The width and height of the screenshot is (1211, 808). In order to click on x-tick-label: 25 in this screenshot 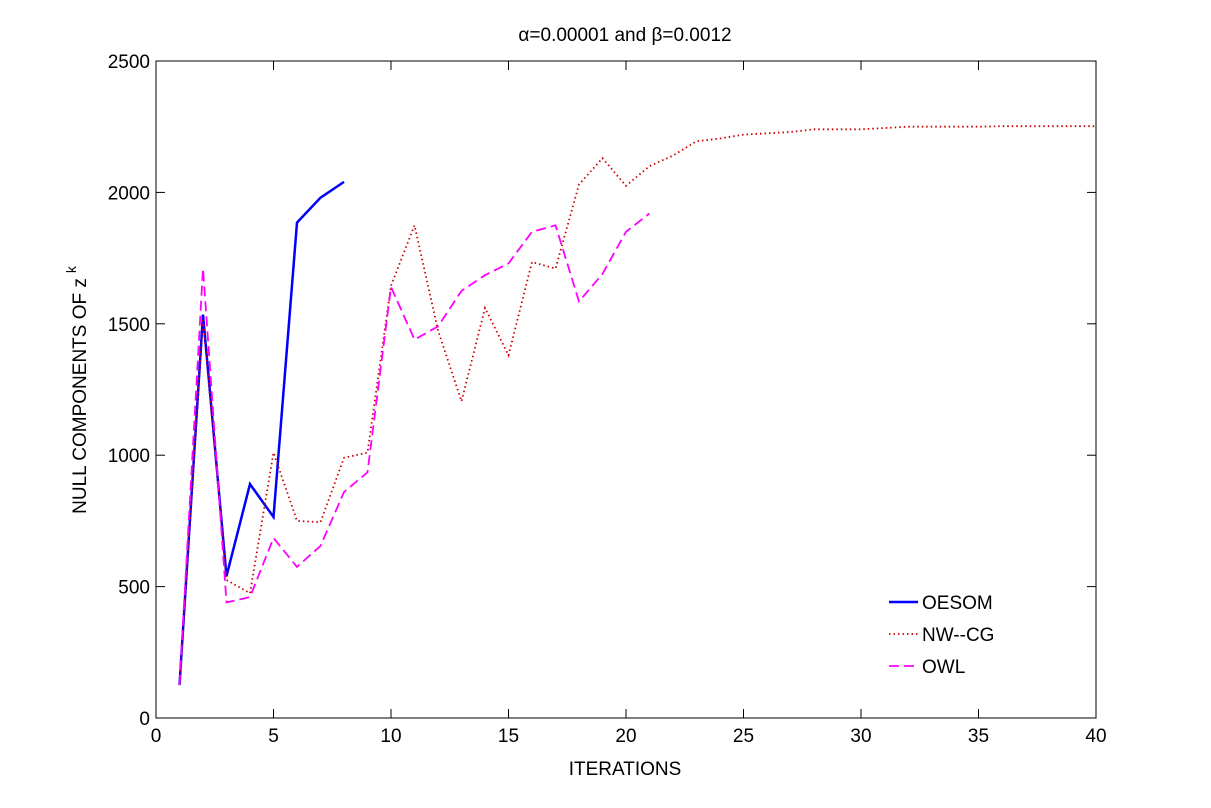, I will do `click(743, 736)`.